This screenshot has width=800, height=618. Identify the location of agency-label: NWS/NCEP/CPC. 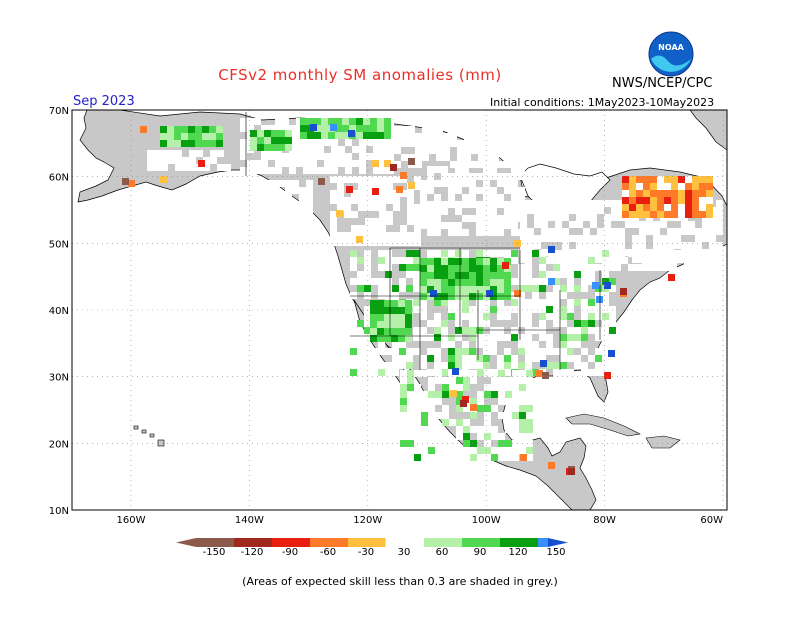
(662, 83).